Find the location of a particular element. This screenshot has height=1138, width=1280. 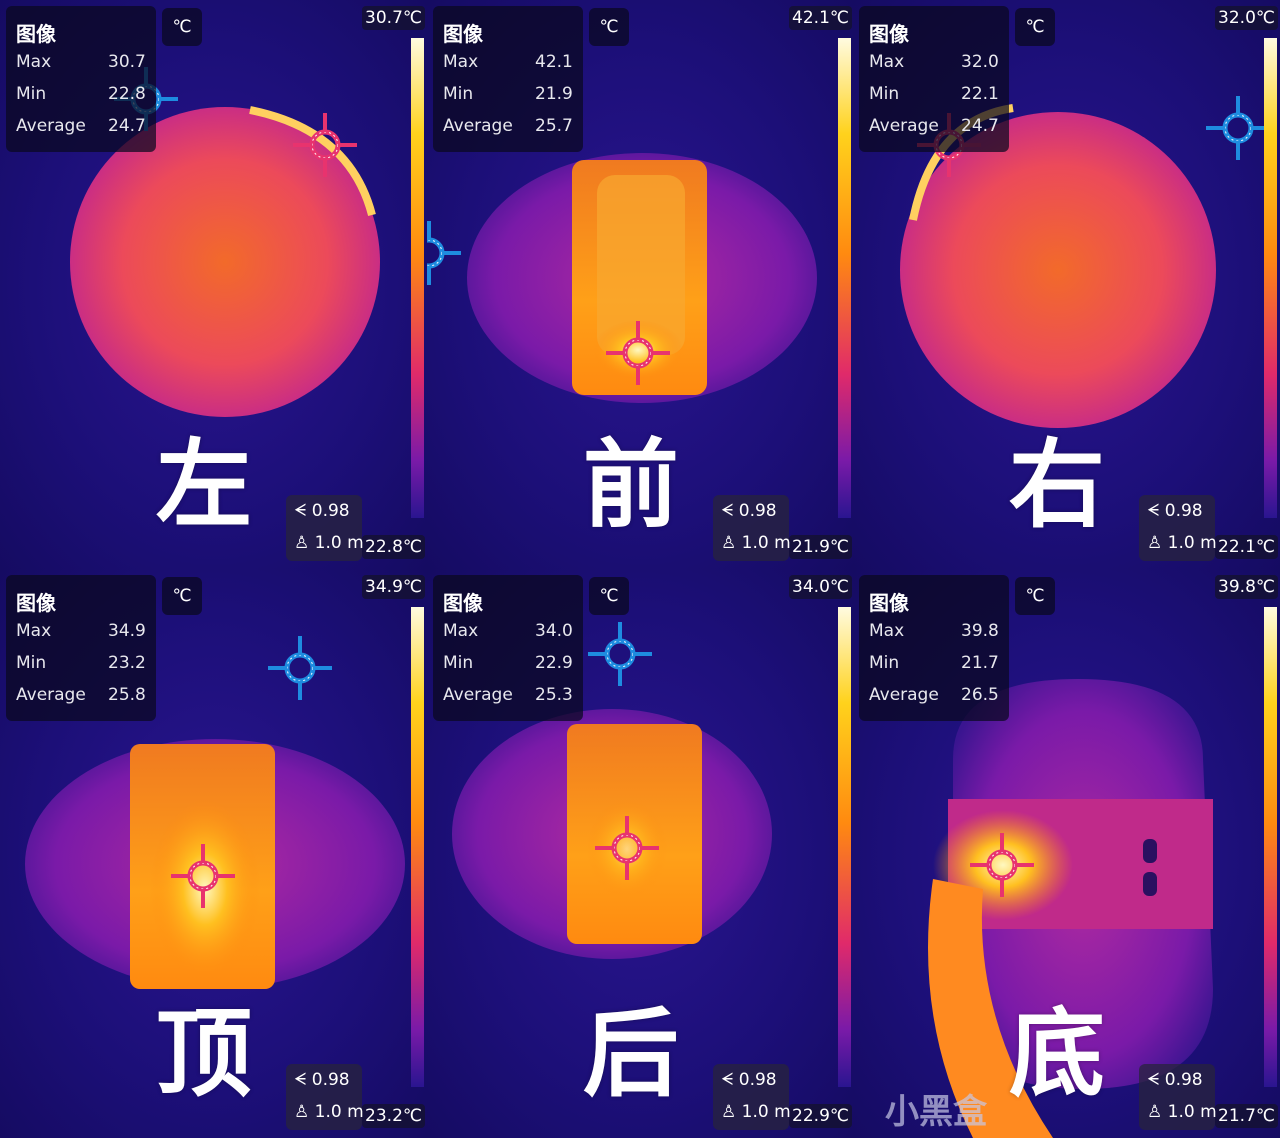

stats-box: 图像 Max 34.0 Min 22.9 Average 25.3 is located at coordinates (508, 648).